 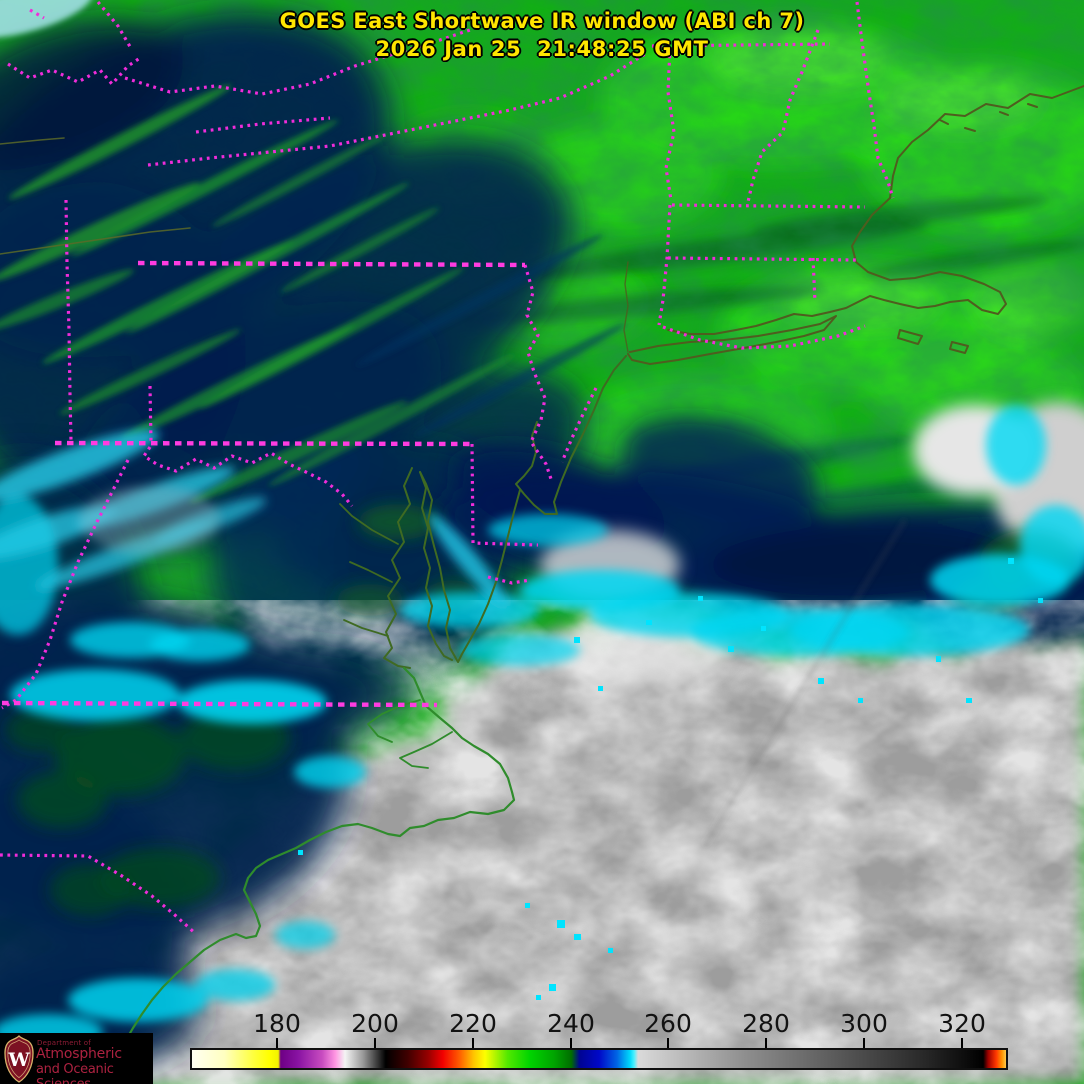 I want to click on colorbar-label: 240, so click(x=571, y=1023).